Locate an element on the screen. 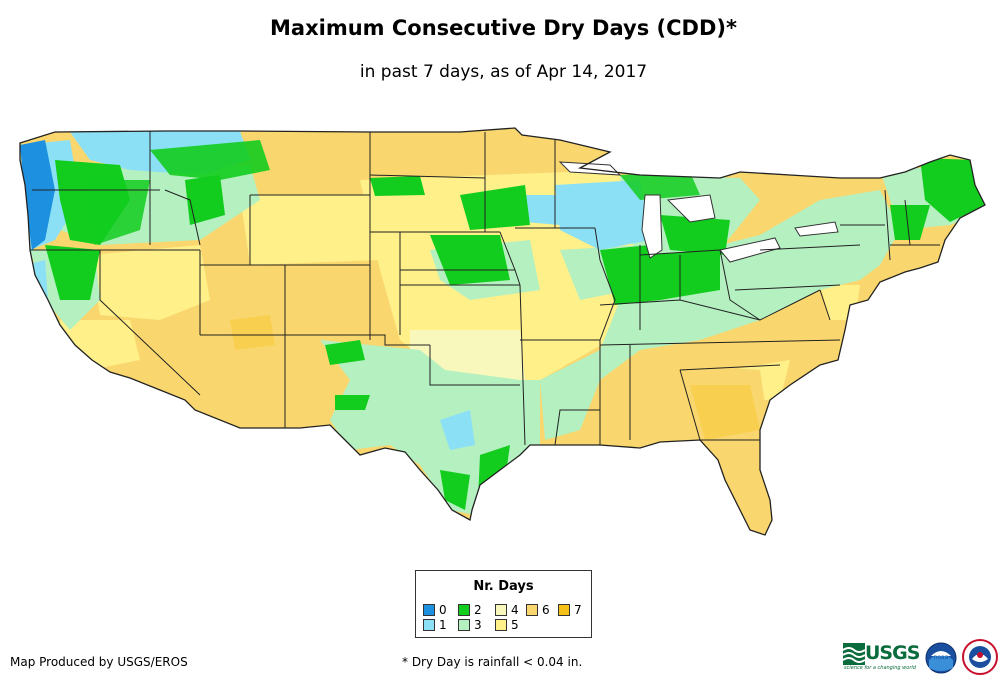 The image size is (1007, 691). great-lakes is located at coordinates (698, 212).